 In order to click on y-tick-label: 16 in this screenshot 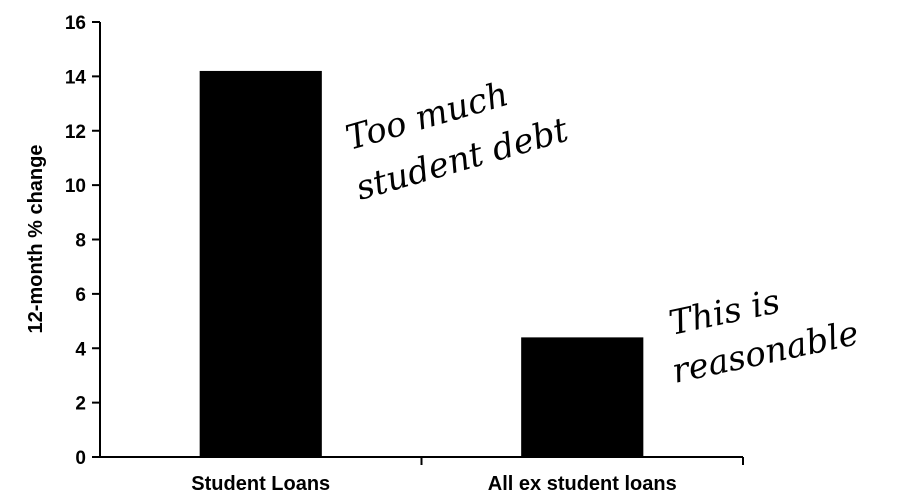, I will do `click(75, 23)`.